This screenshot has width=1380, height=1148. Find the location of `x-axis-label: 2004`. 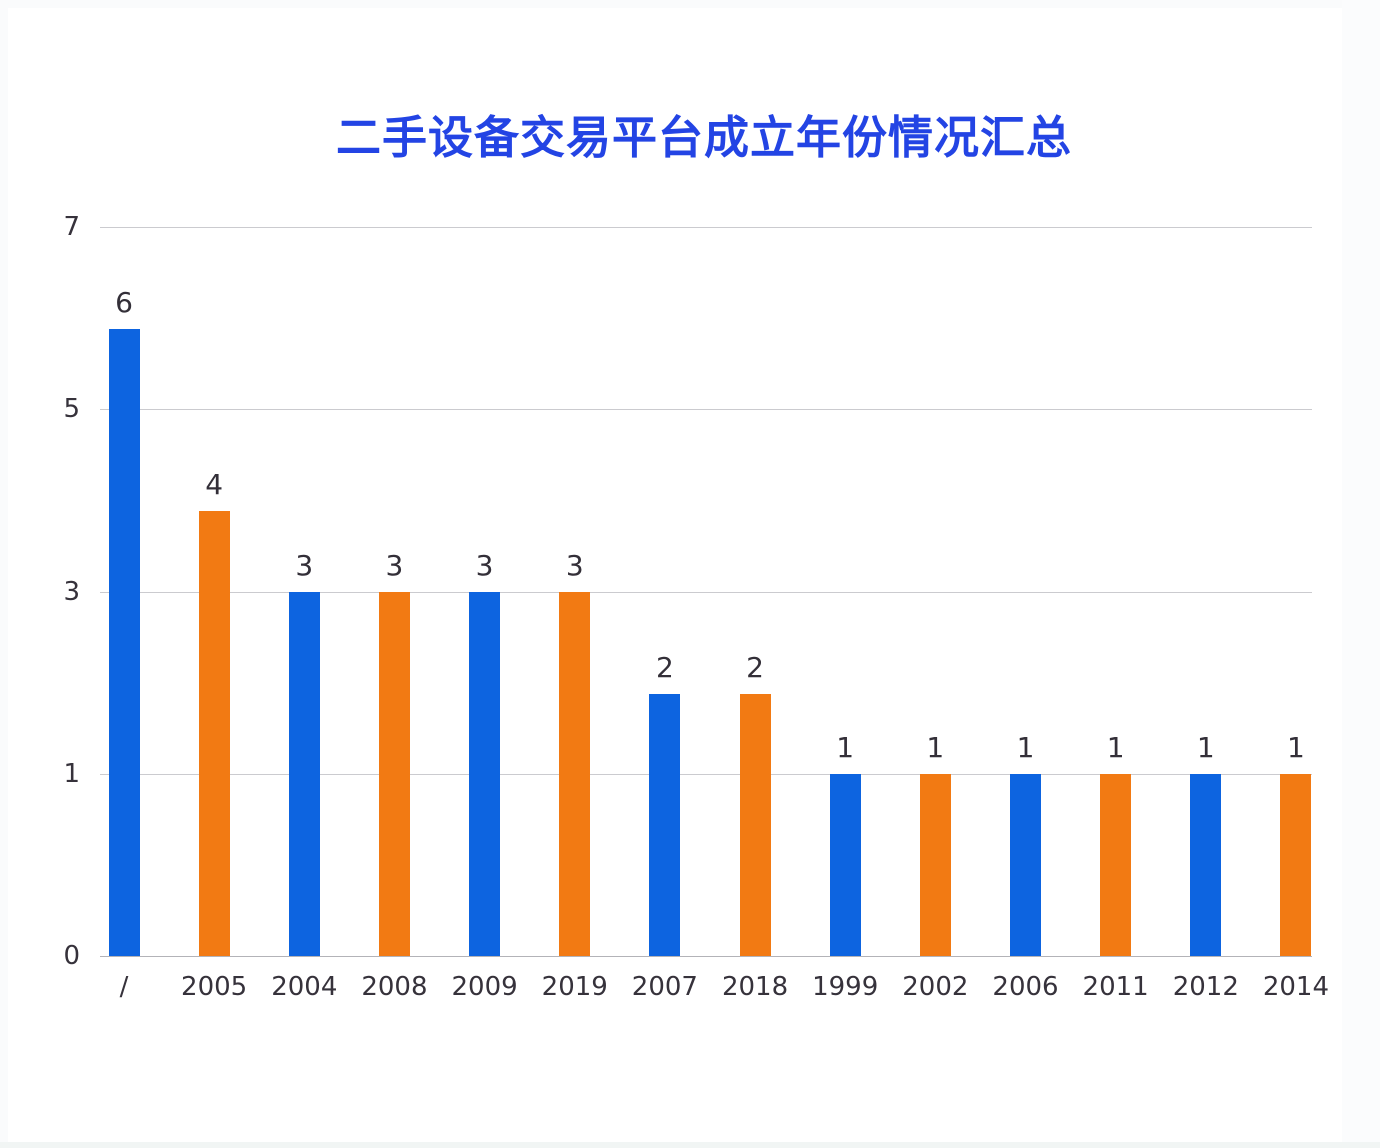

x-axis-label: 2004 is located at coordinates (304, 987).